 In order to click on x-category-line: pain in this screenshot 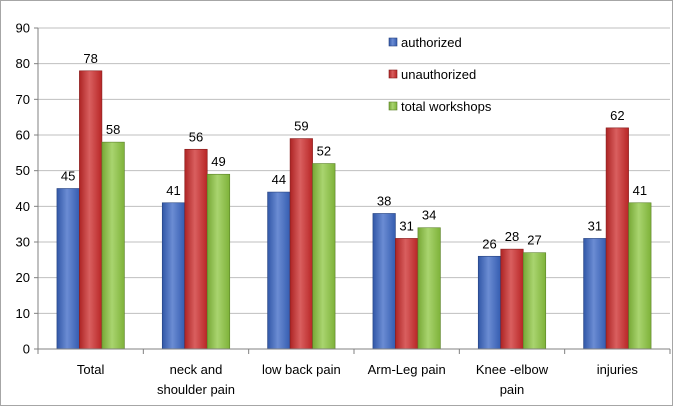, I will do `click(512, 389)`.